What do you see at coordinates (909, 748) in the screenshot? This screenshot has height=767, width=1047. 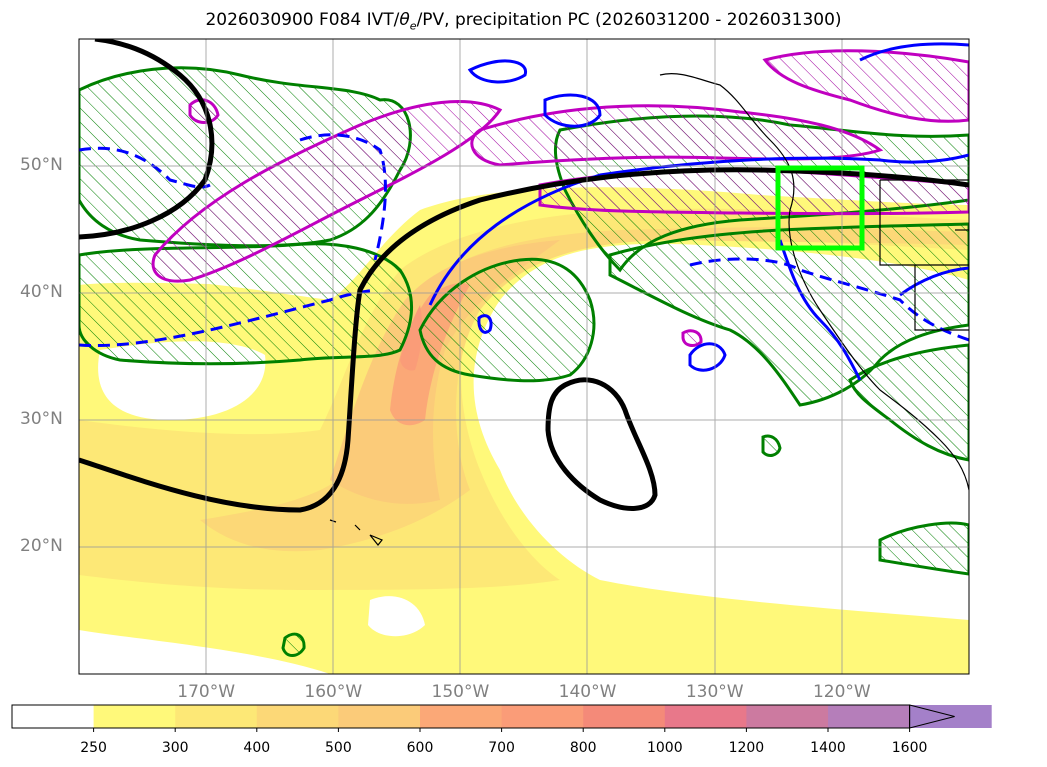 I see `colorbar-tick-label: 1600` at bounding box center [909, 748].